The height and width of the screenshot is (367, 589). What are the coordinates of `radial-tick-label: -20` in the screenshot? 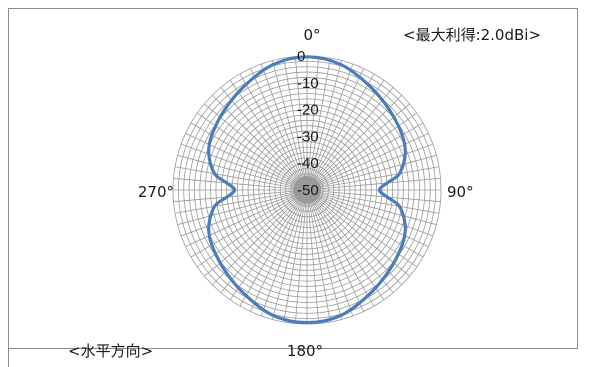 It's located at (308, 110).